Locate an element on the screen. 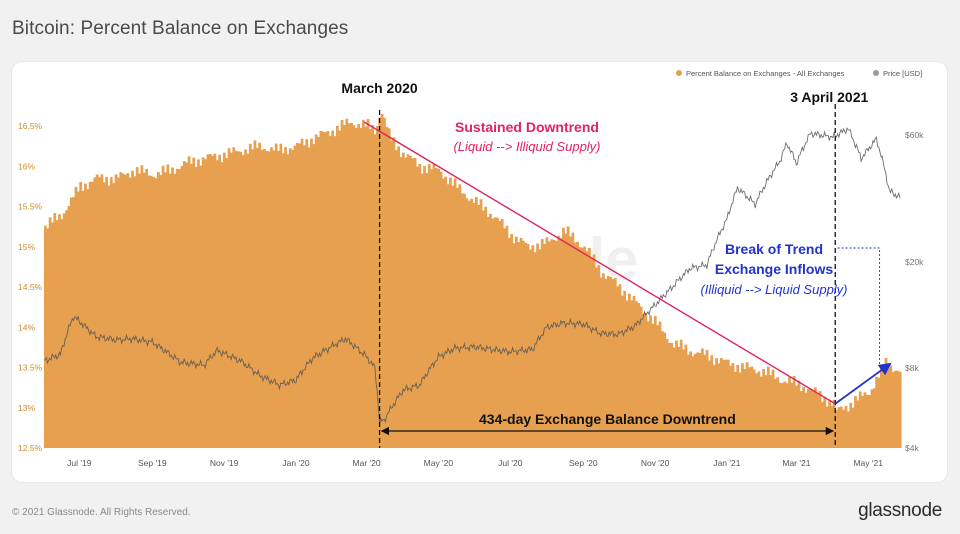  x-tick-label: May '21 is located at coordinates (868, 463).